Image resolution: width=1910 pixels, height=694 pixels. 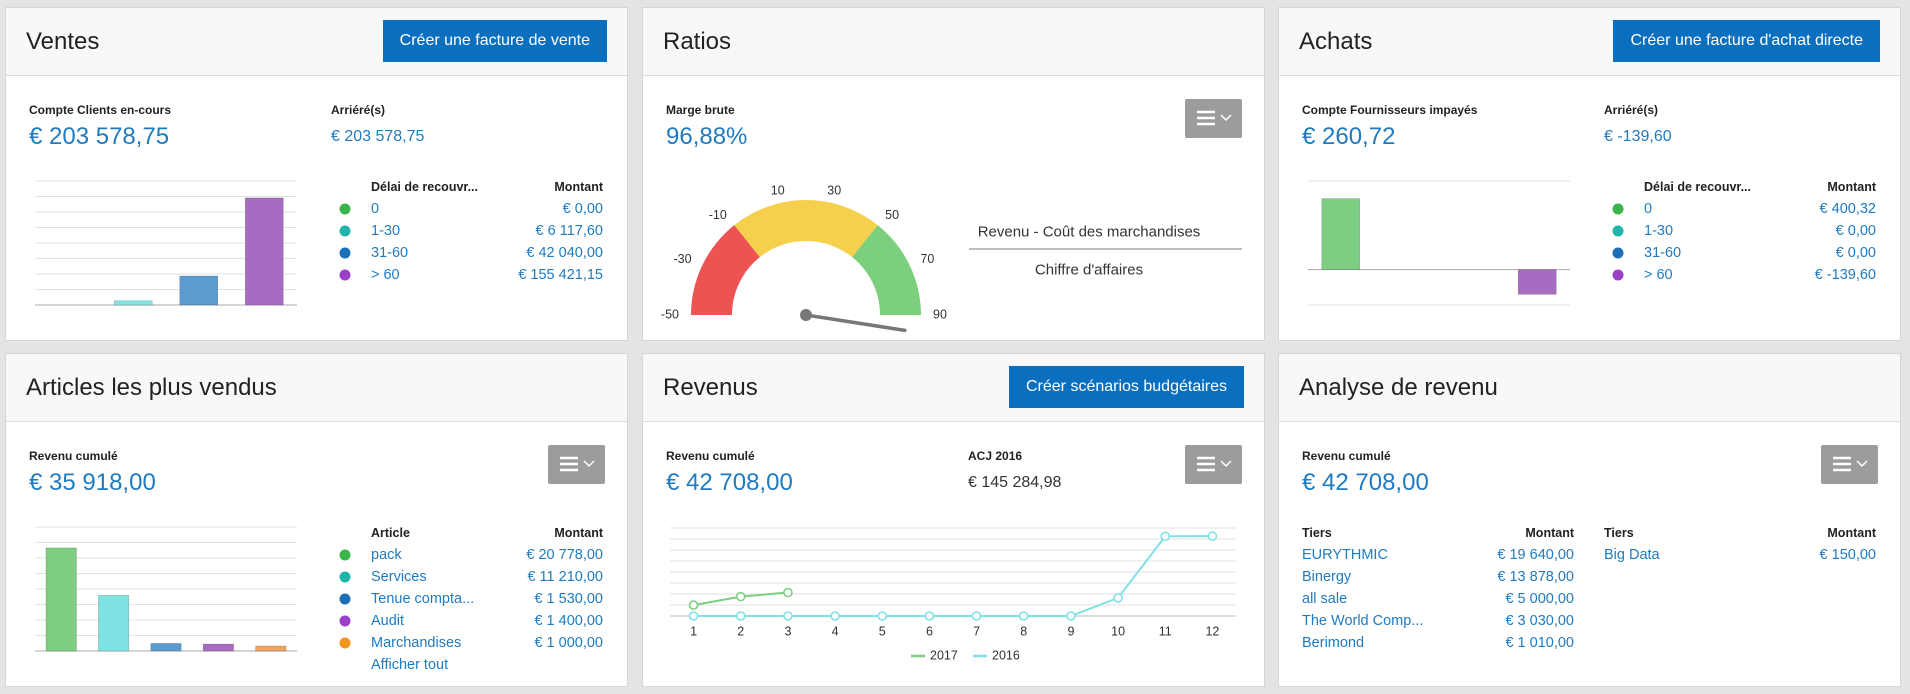 What do you see at coordinates (1212, 631) in the screenshot?
I see `x-tick-label: 12` at bounding box center [1212, 631].